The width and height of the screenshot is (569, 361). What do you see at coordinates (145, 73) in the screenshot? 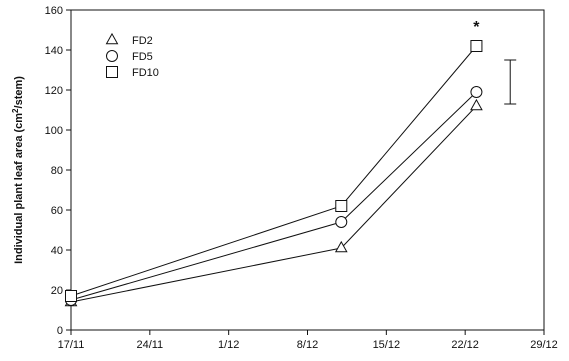
I see `legend-label-fd10: FD10` at bounding box center [145, 73].